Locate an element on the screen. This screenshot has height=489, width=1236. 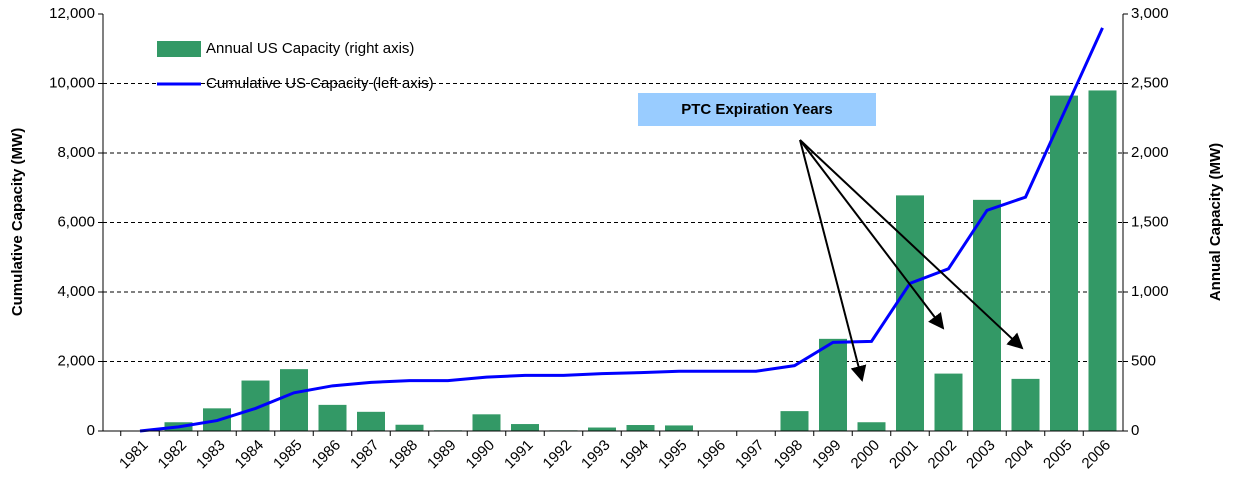
x-tick-label: 1999 is located at coordinates (827, 455).